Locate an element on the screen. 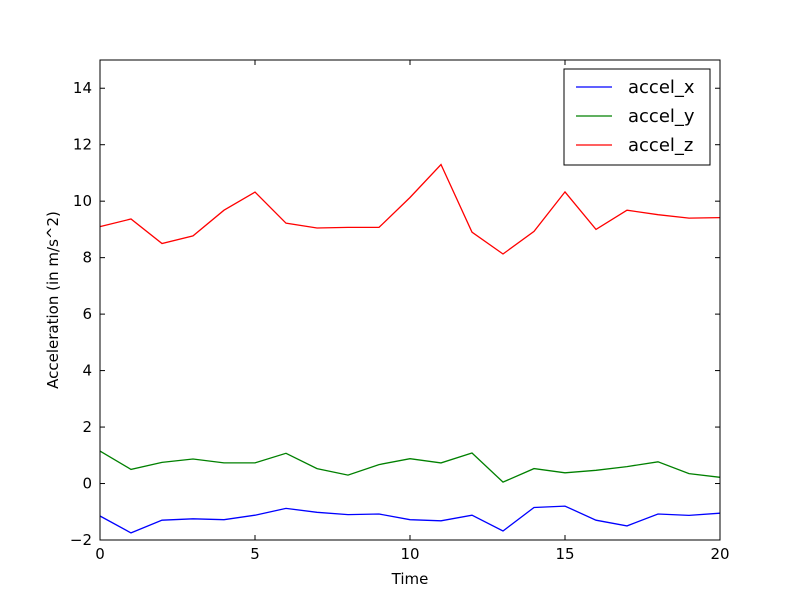 The image size is (800, 600). y-axis-label: Acceleration (in m/s^2) is located at coordinates (53, 300).